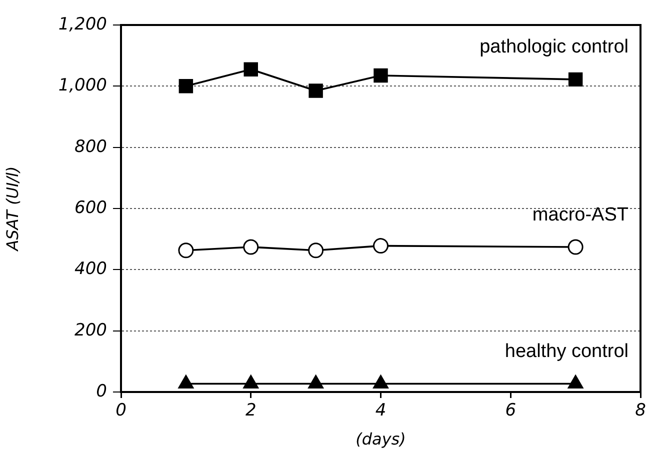  Describe the element at coordinates (101, 391) in the screenshot. I see `y-tick-label: 0` at that location.